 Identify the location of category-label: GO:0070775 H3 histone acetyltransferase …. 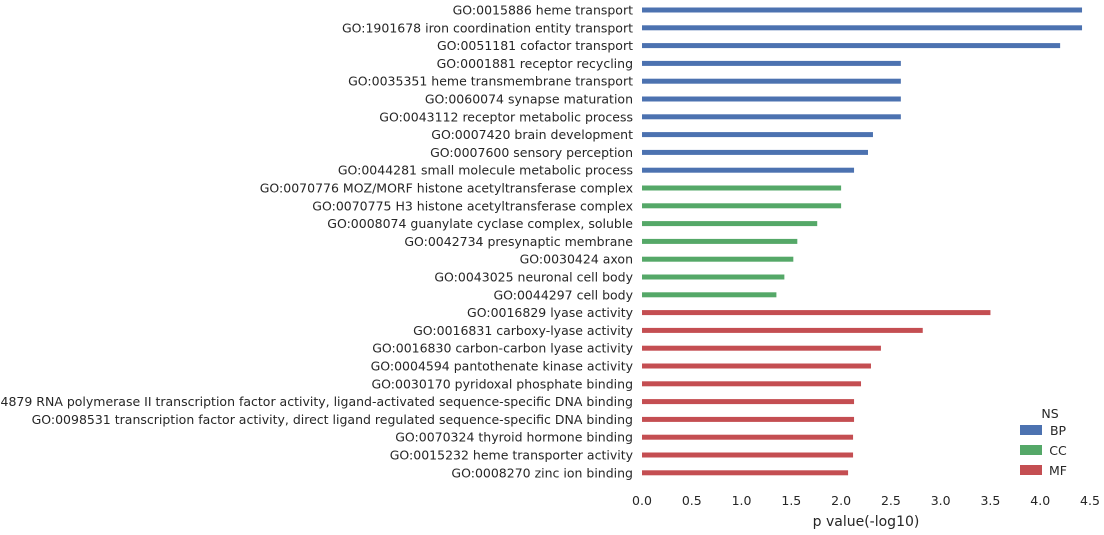
(472, 205).